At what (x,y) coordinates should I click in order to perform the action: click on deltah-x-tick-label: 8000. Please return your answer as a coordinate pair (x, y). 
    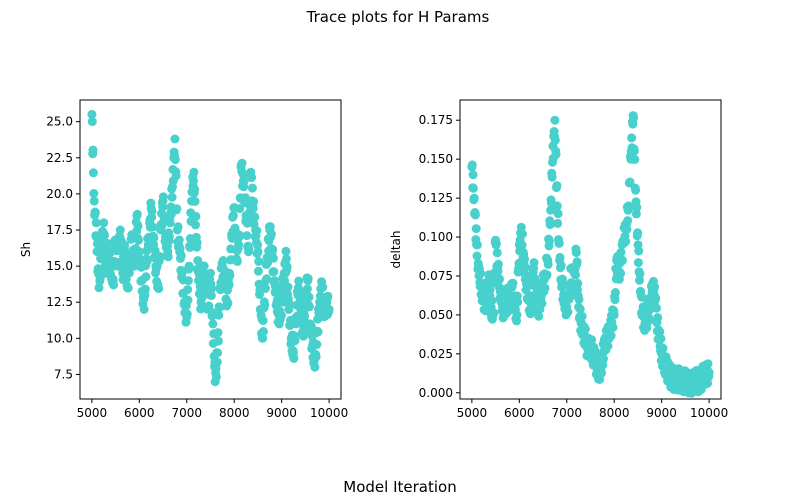
    Looking at the image, I should click on (614, 413).